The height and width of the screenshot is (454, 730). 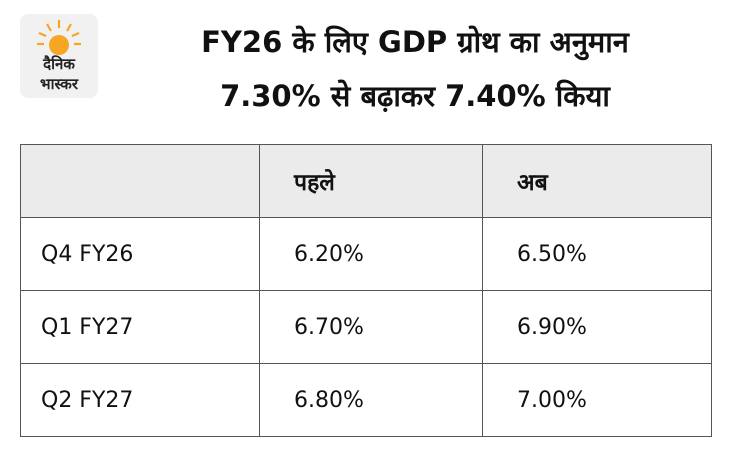 I want to click on table-cell: 6.20%, so click(x=371, y=254).